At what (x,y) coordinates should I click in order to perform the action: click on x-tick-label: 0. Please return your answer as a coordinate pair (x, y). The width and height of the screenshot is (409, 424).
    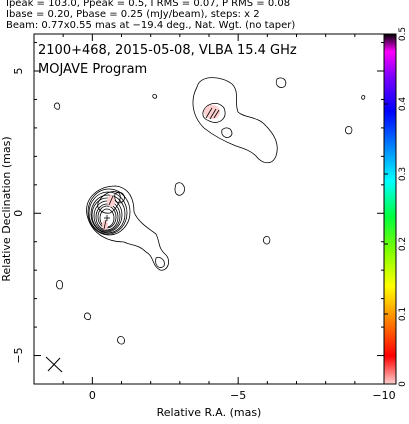
    Looking at the image, I should click on (92, 395).